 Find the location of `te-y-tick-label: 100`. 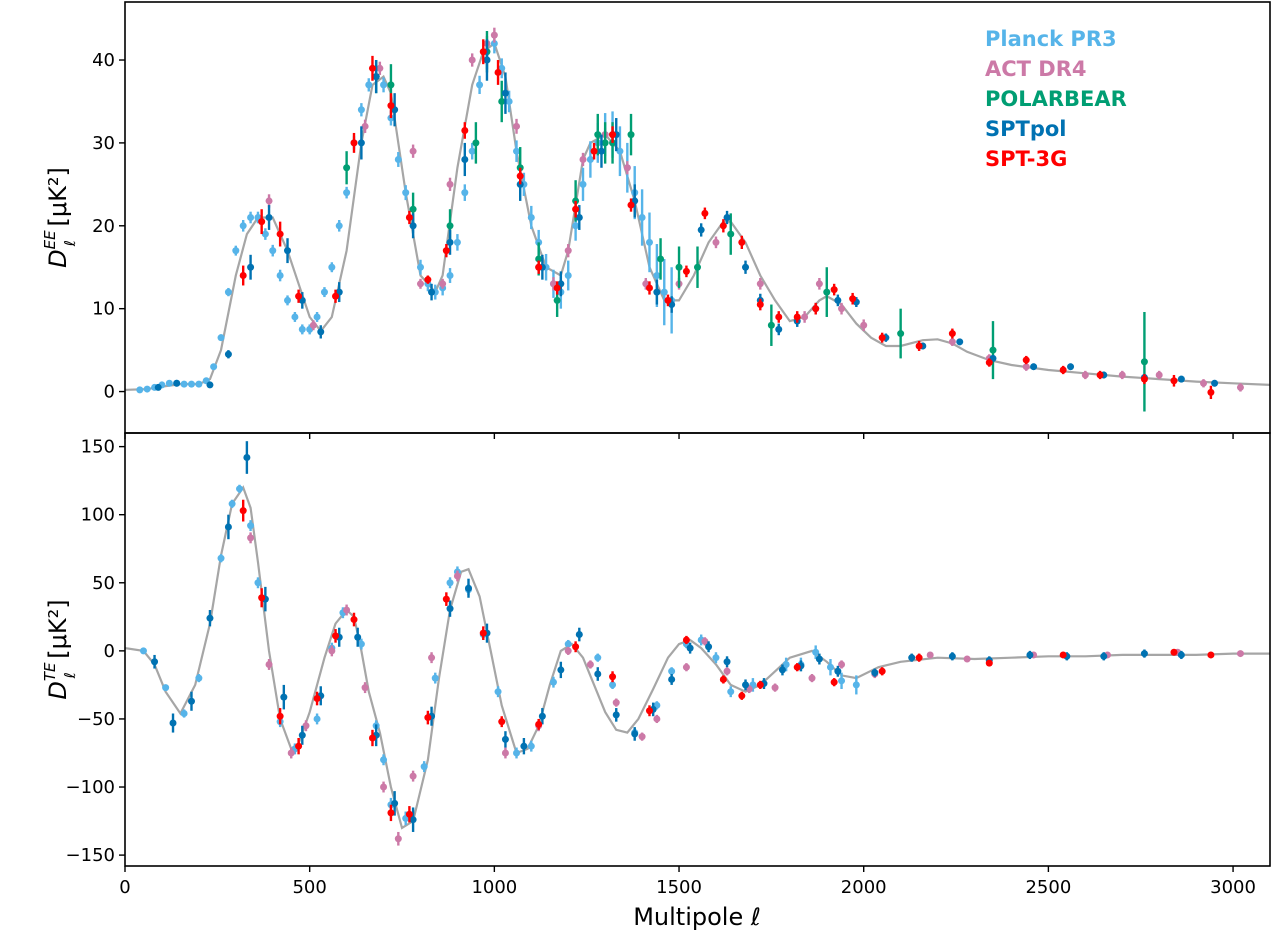

te-y-tick-label: 100 is located at coordinates (98, 515).